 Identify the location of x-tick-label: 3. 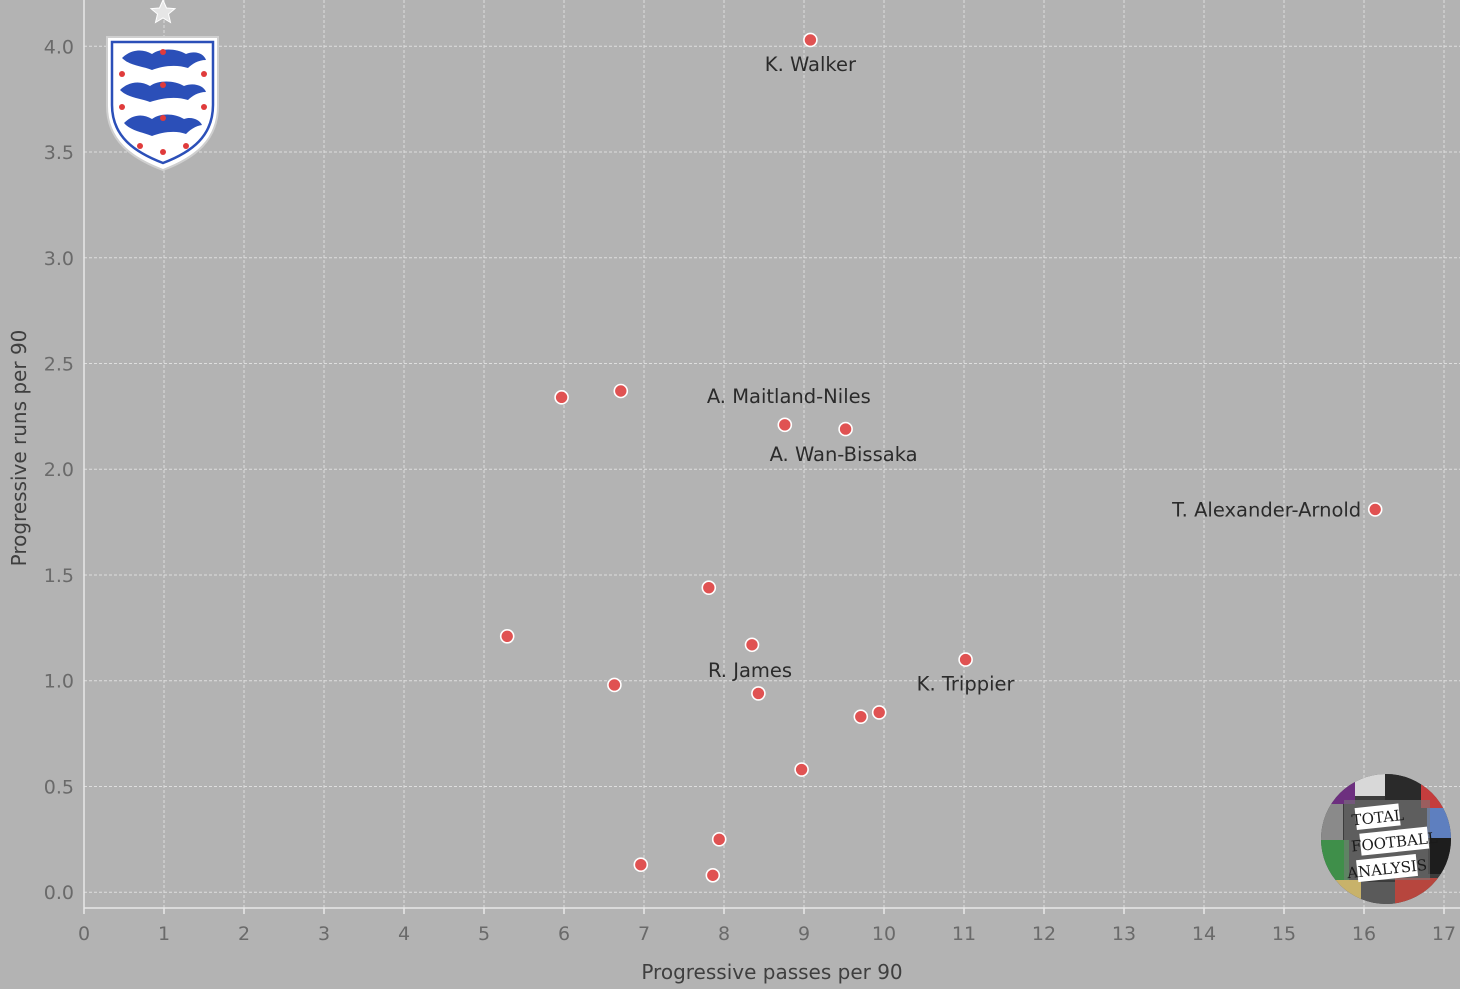
(324, 934).